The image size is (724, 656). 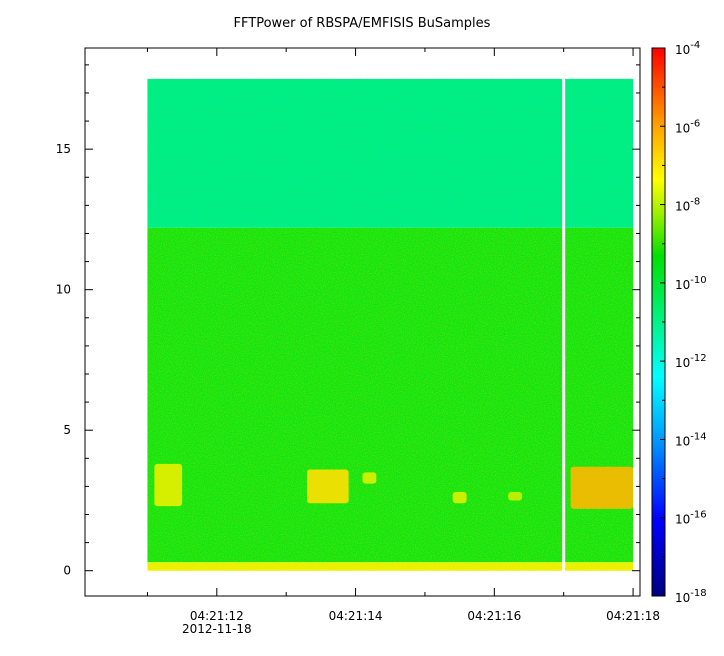 I want to click on colorbar-tick-label: 10⁻¹⁶, so click(x=691, y=518).